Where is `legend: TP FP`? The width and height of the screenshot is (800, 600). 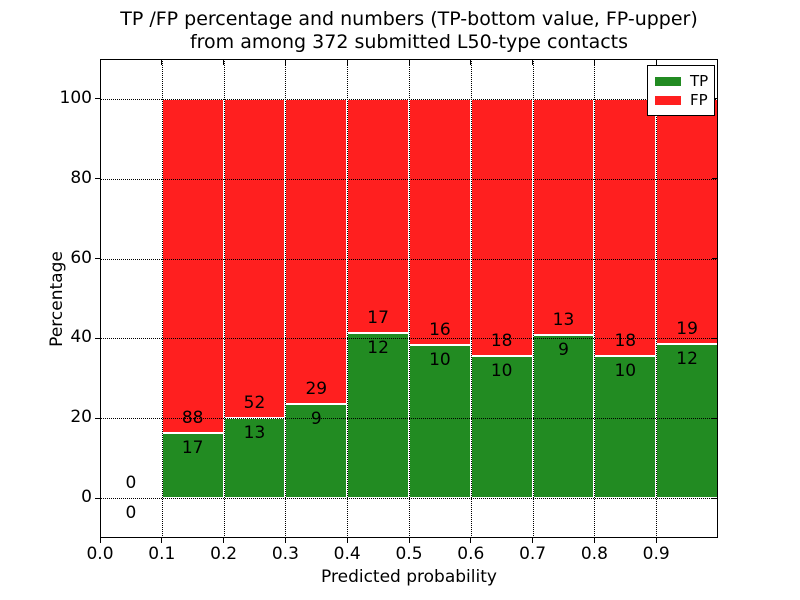 legend: TP FP is located at coordinates (681, 90).